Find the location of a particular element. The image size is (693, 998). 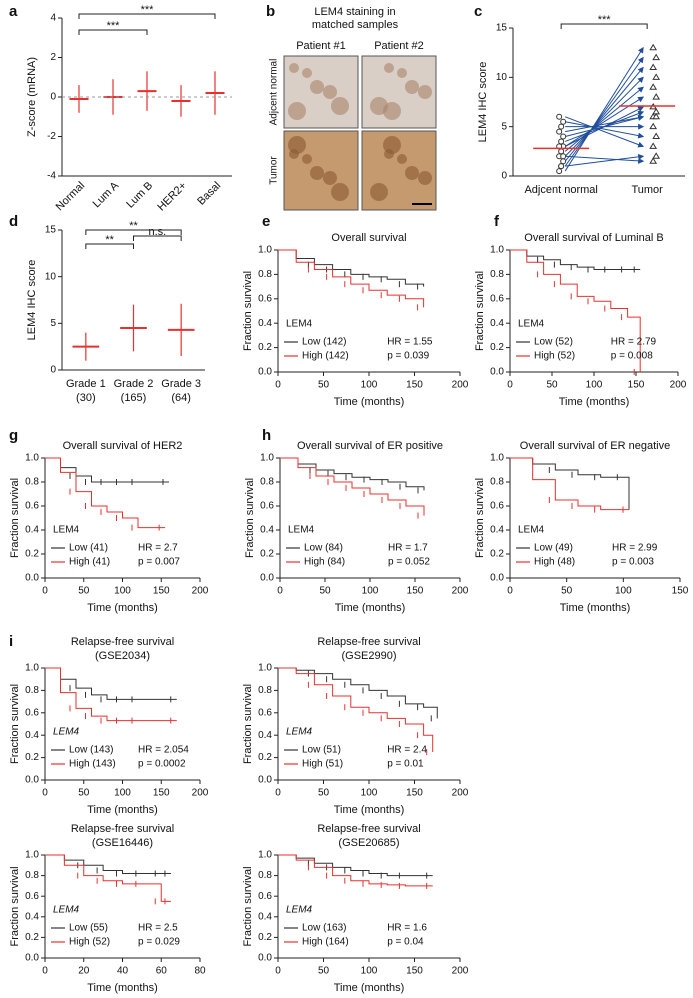

legend-label: Low (142) is located at coordinates (324, 342).